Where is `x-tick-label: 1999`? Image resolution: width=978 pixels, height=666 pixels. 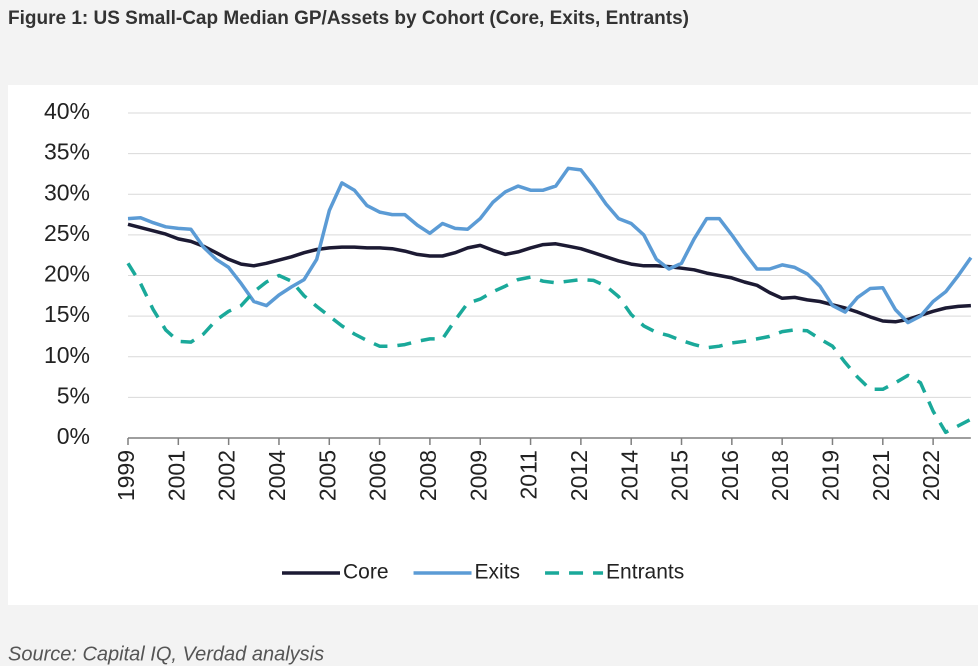 x-tick-label: 1999 is located at coordinates (126, 475).